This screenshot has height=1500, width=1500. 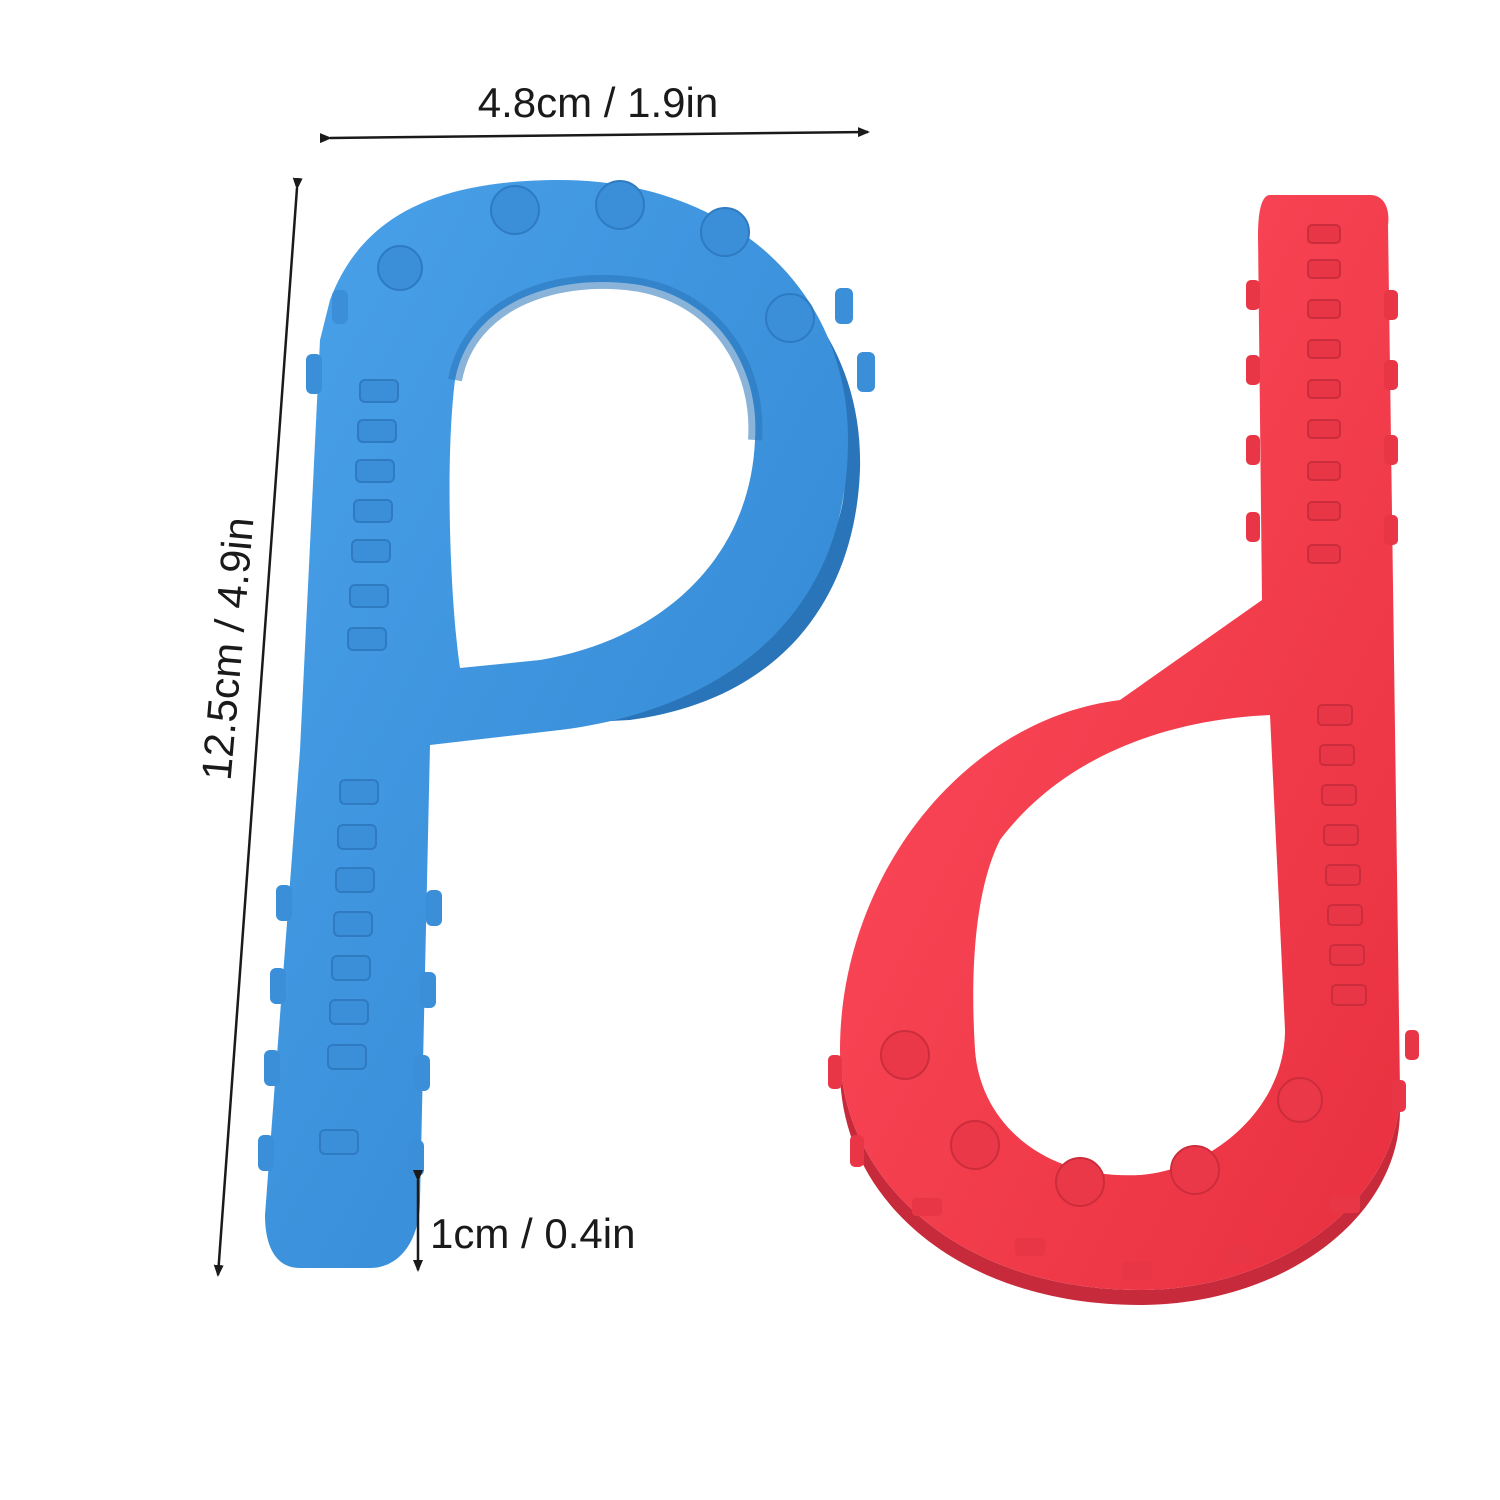 I want to click on thickness-label: 1cm / 0.4in, so click(x=532, y=1233).